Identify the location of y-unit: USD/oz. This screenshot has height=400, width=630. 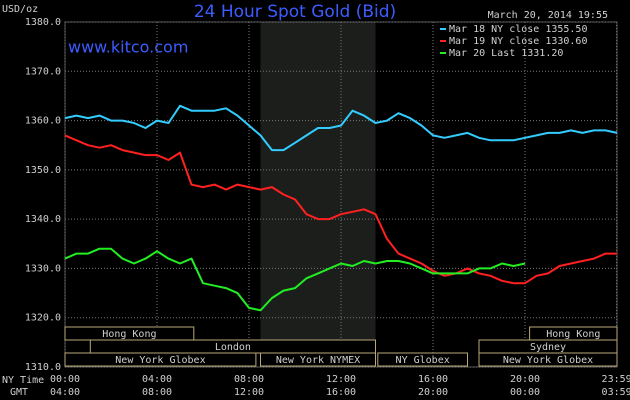
(20, 9).